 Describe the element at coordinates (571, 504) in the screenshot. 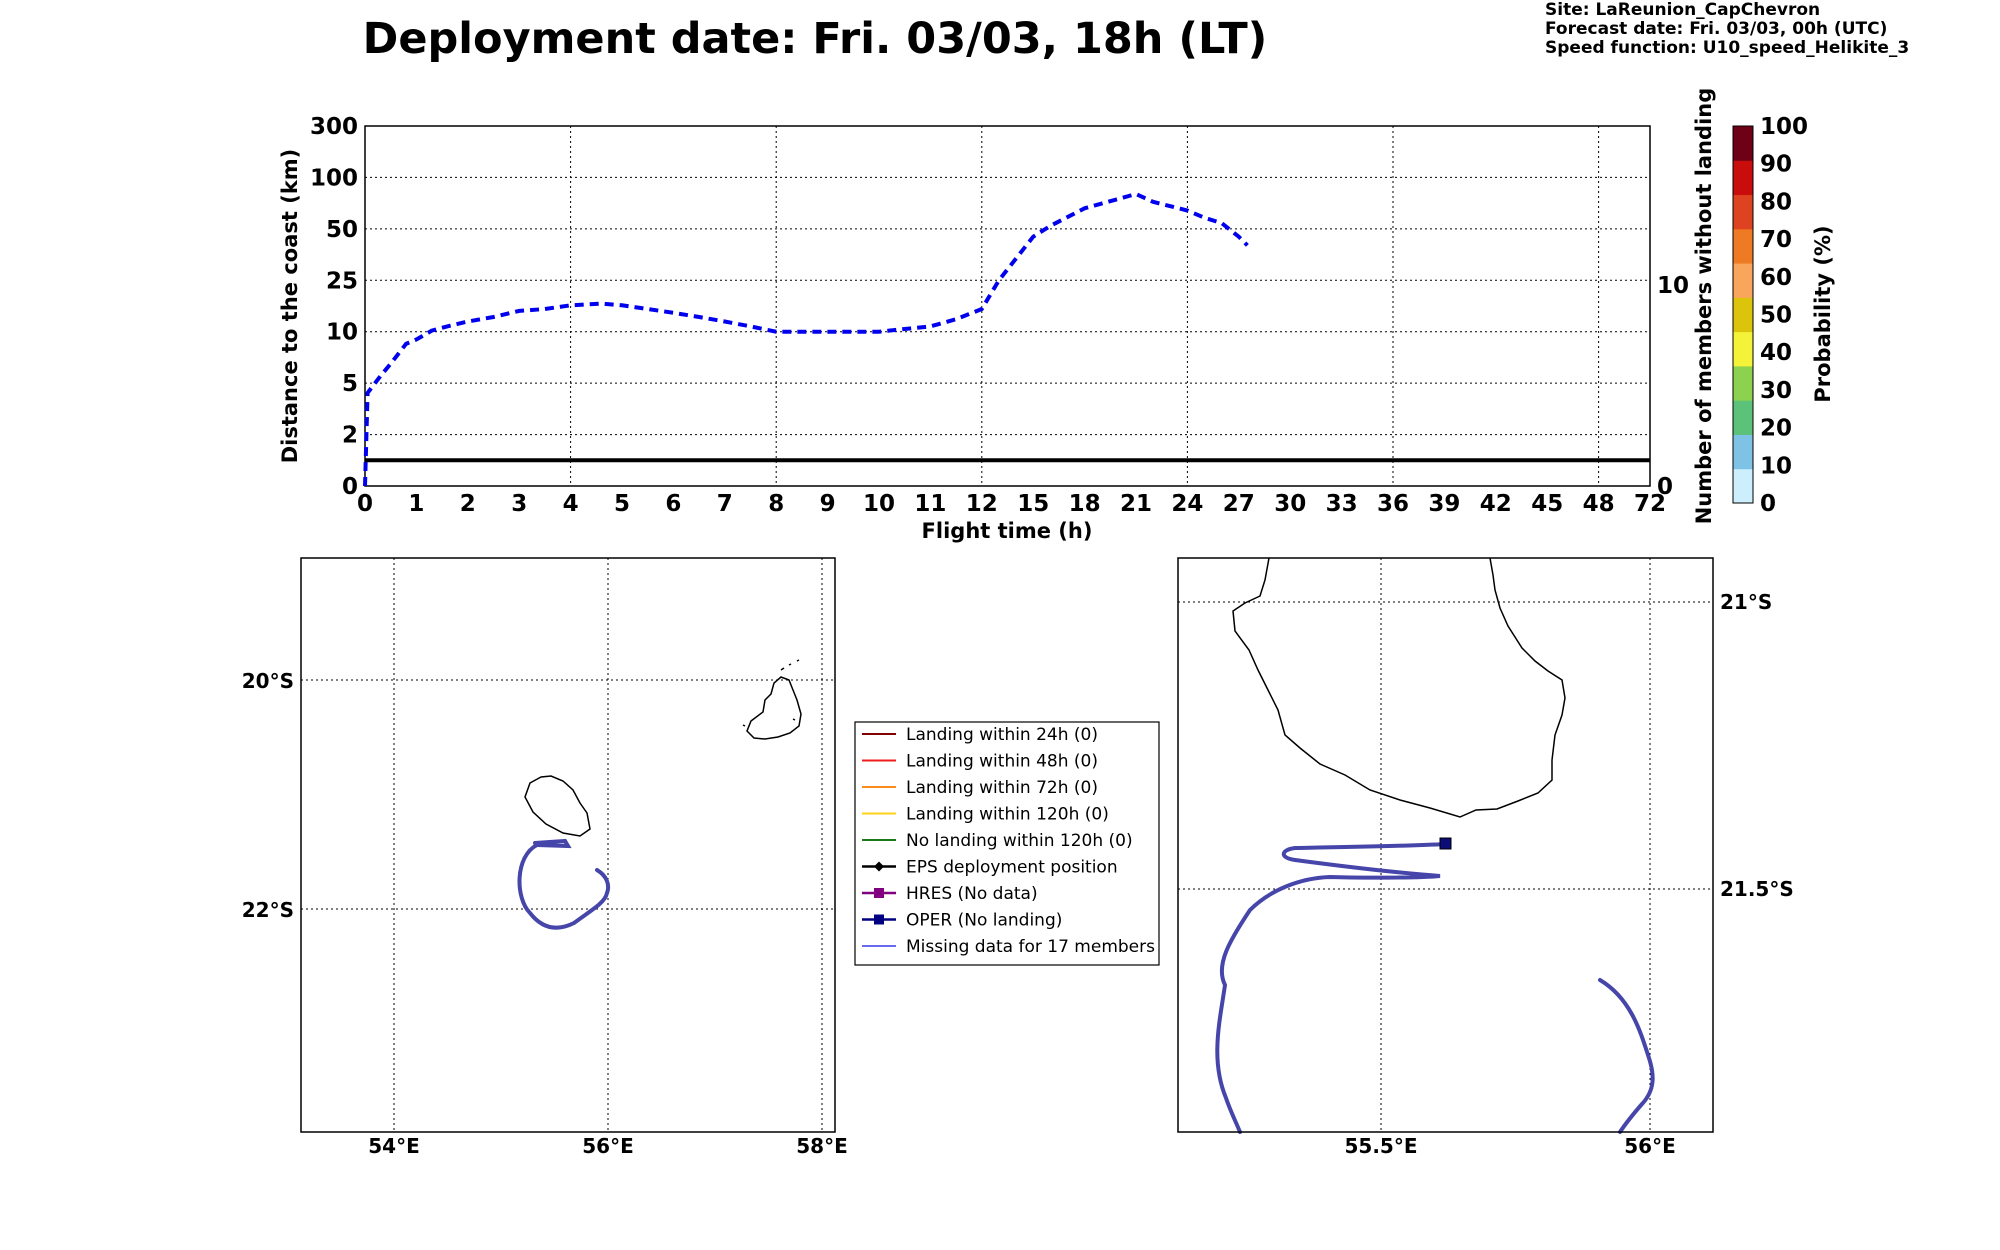

I see `x-tick-label: 4` at that location.